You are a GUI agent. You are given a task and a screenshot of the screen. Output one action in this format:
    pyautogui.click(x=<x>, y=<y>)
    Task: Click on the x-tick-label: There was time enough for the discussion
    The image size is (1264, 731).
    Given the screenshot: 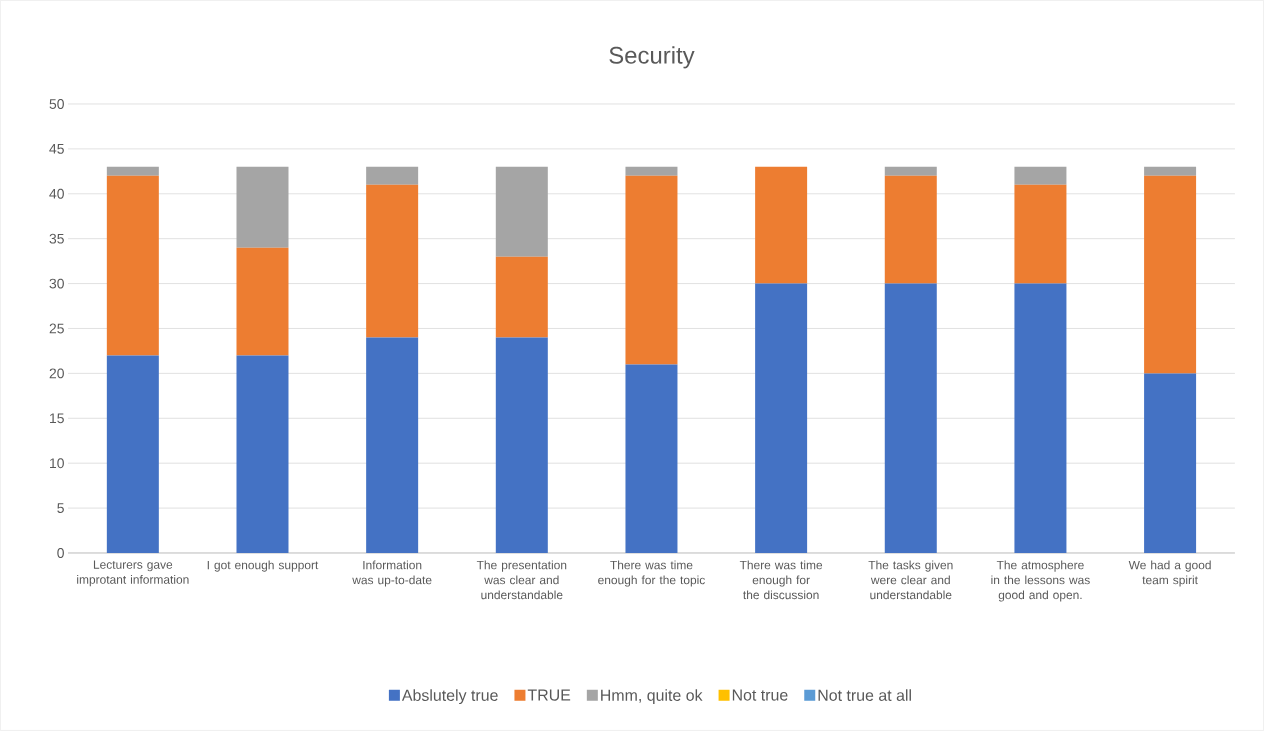 What is the action you would take?
    pyautogui.click(x=781, y=580)
    